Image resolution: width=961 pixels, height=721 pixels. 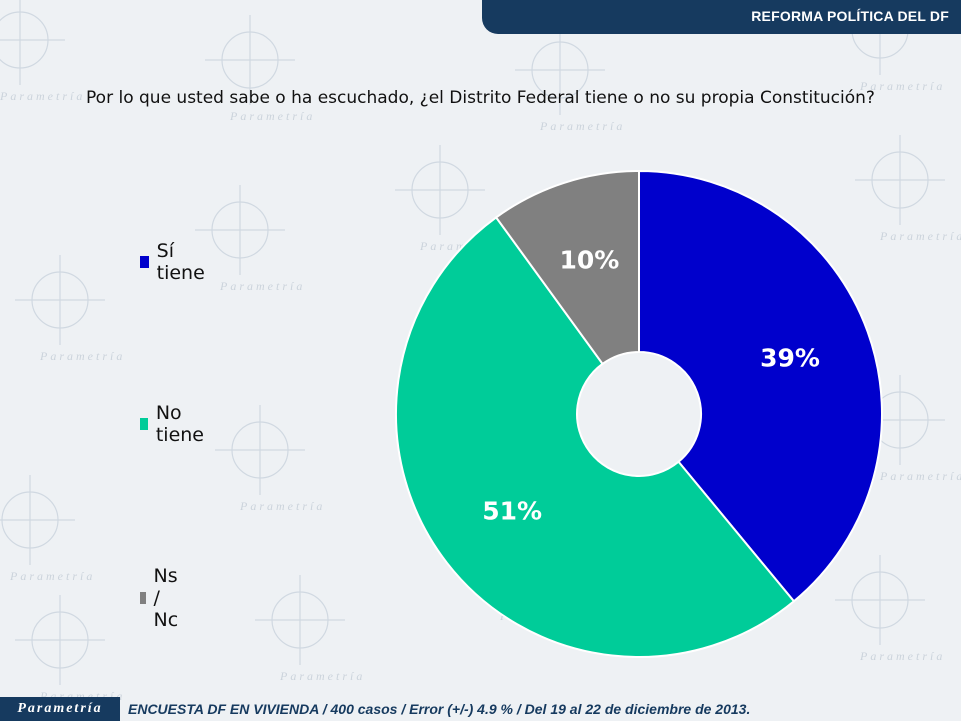 What do you see at coordinates (180, 262) in the screenshot?
I see `legend-label-si-tiene: Sí tiene` at bounding box center [180, 262].